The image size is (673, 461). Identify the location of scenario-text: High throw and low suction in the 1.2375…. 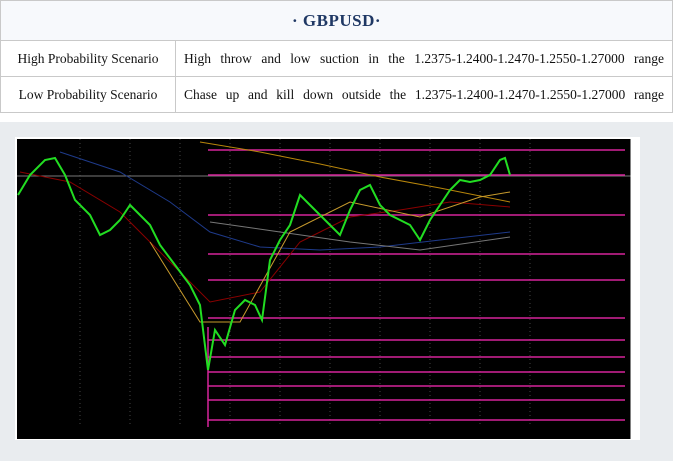
(424, 58).